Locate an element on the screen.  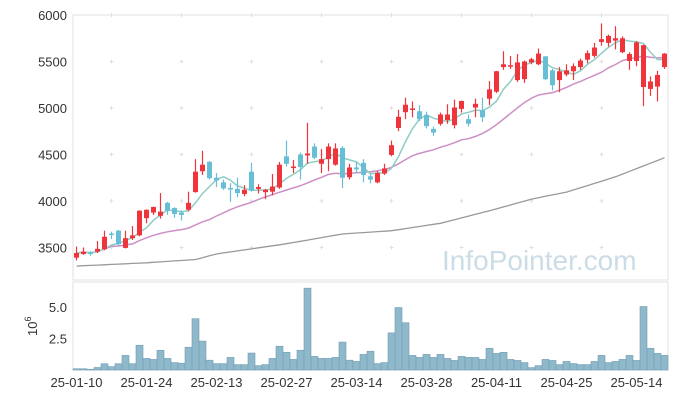
price-tick-label: 4500 is located at coordinates (52, 154).